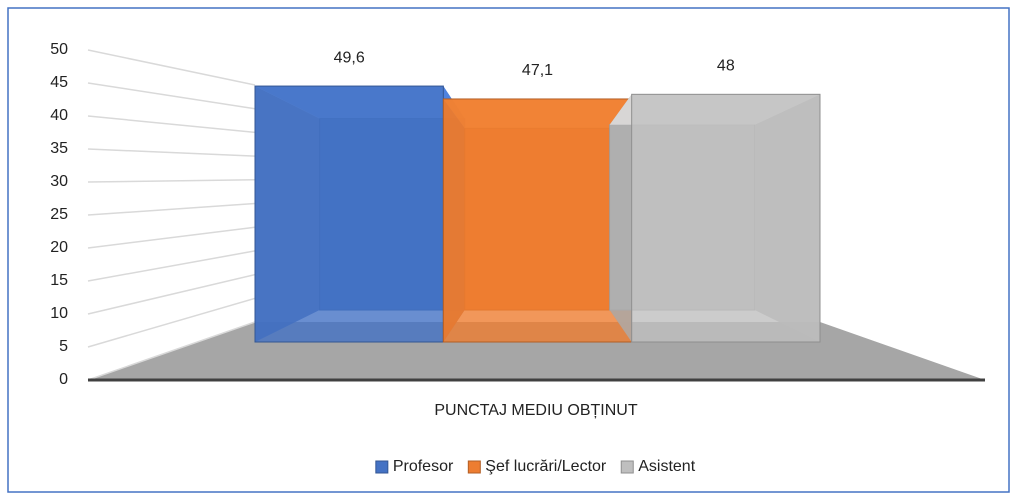  What do you see at coordinates (63, 346) in the screenshot?
I see `y-tick-label: 5` at bounding box center [63, 346].